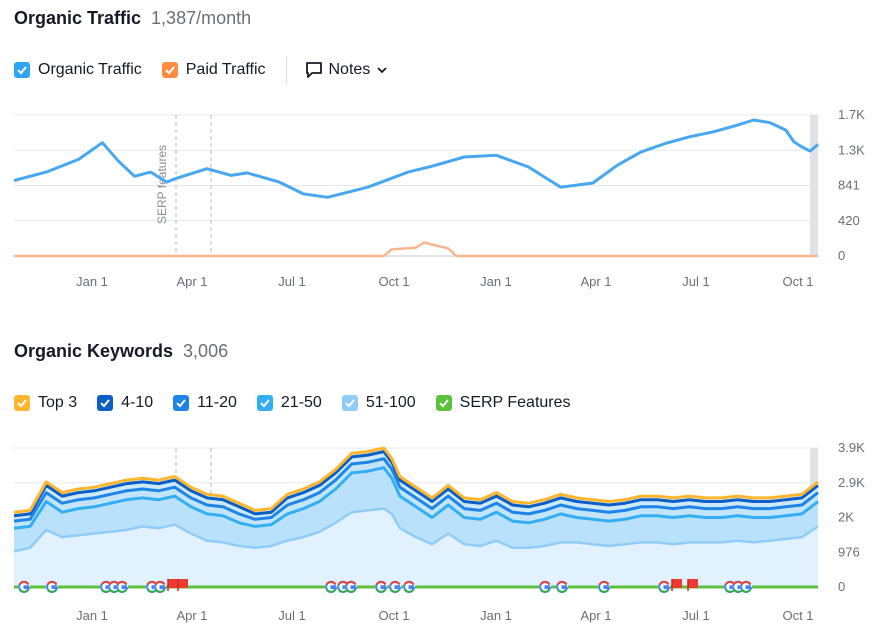  I want to click on legend-keywords-2: 11-20, so click(205, 403).